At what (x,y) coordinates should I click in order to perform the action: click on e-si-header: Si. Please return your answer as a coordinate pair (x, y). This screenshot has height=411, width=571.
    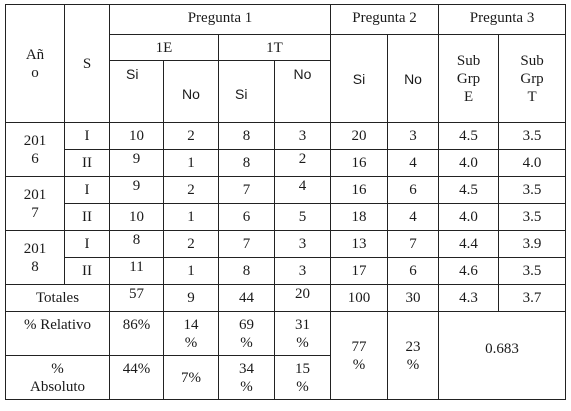
    Looking at the image, I should click on (136, 91).